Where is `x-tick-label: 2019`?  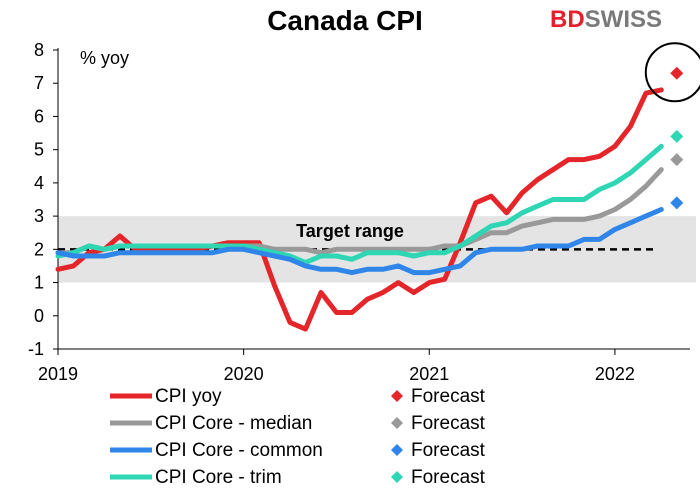 x-tick-label: 2019 is located at coordinates (58, 374).